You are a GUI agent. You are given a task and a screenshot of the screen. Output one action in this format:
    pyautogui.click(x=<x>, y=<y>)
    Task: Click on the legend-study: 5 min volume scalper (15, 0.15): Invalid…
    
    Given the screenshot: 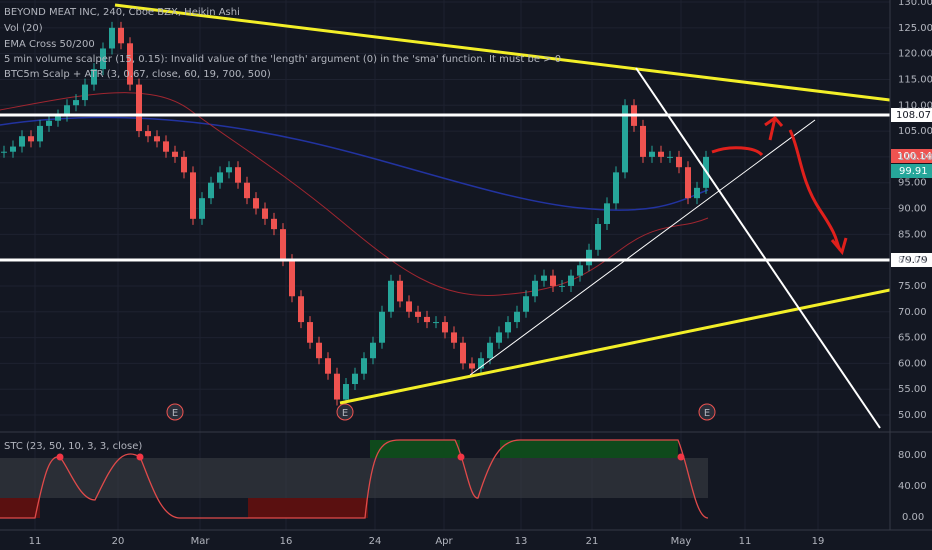 What is the action you would take?
    pyautogui.click(x=282, y=59)
    